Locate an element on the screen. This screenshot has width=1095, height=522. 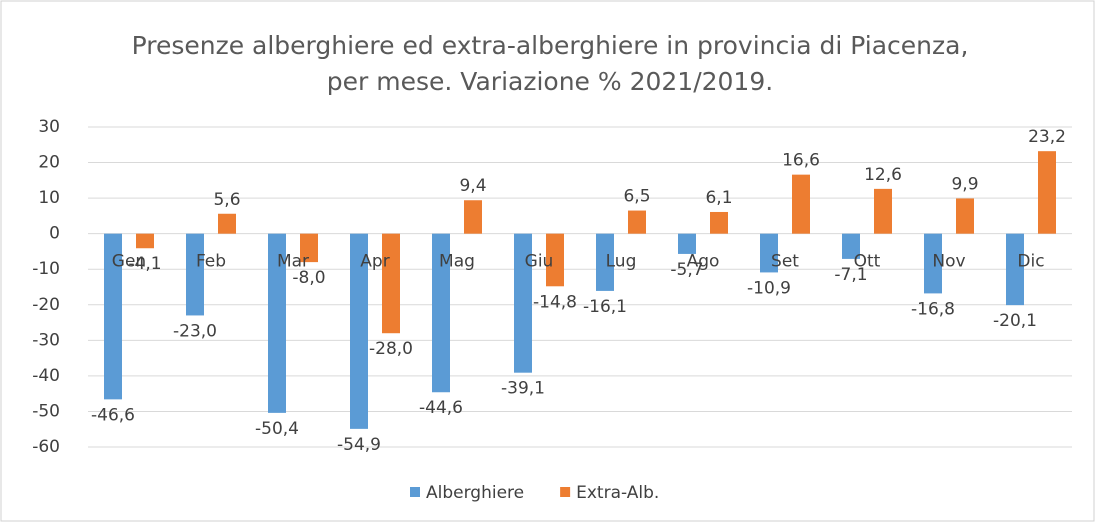
data-label: -14,8 is located at coordinates (555, 302).